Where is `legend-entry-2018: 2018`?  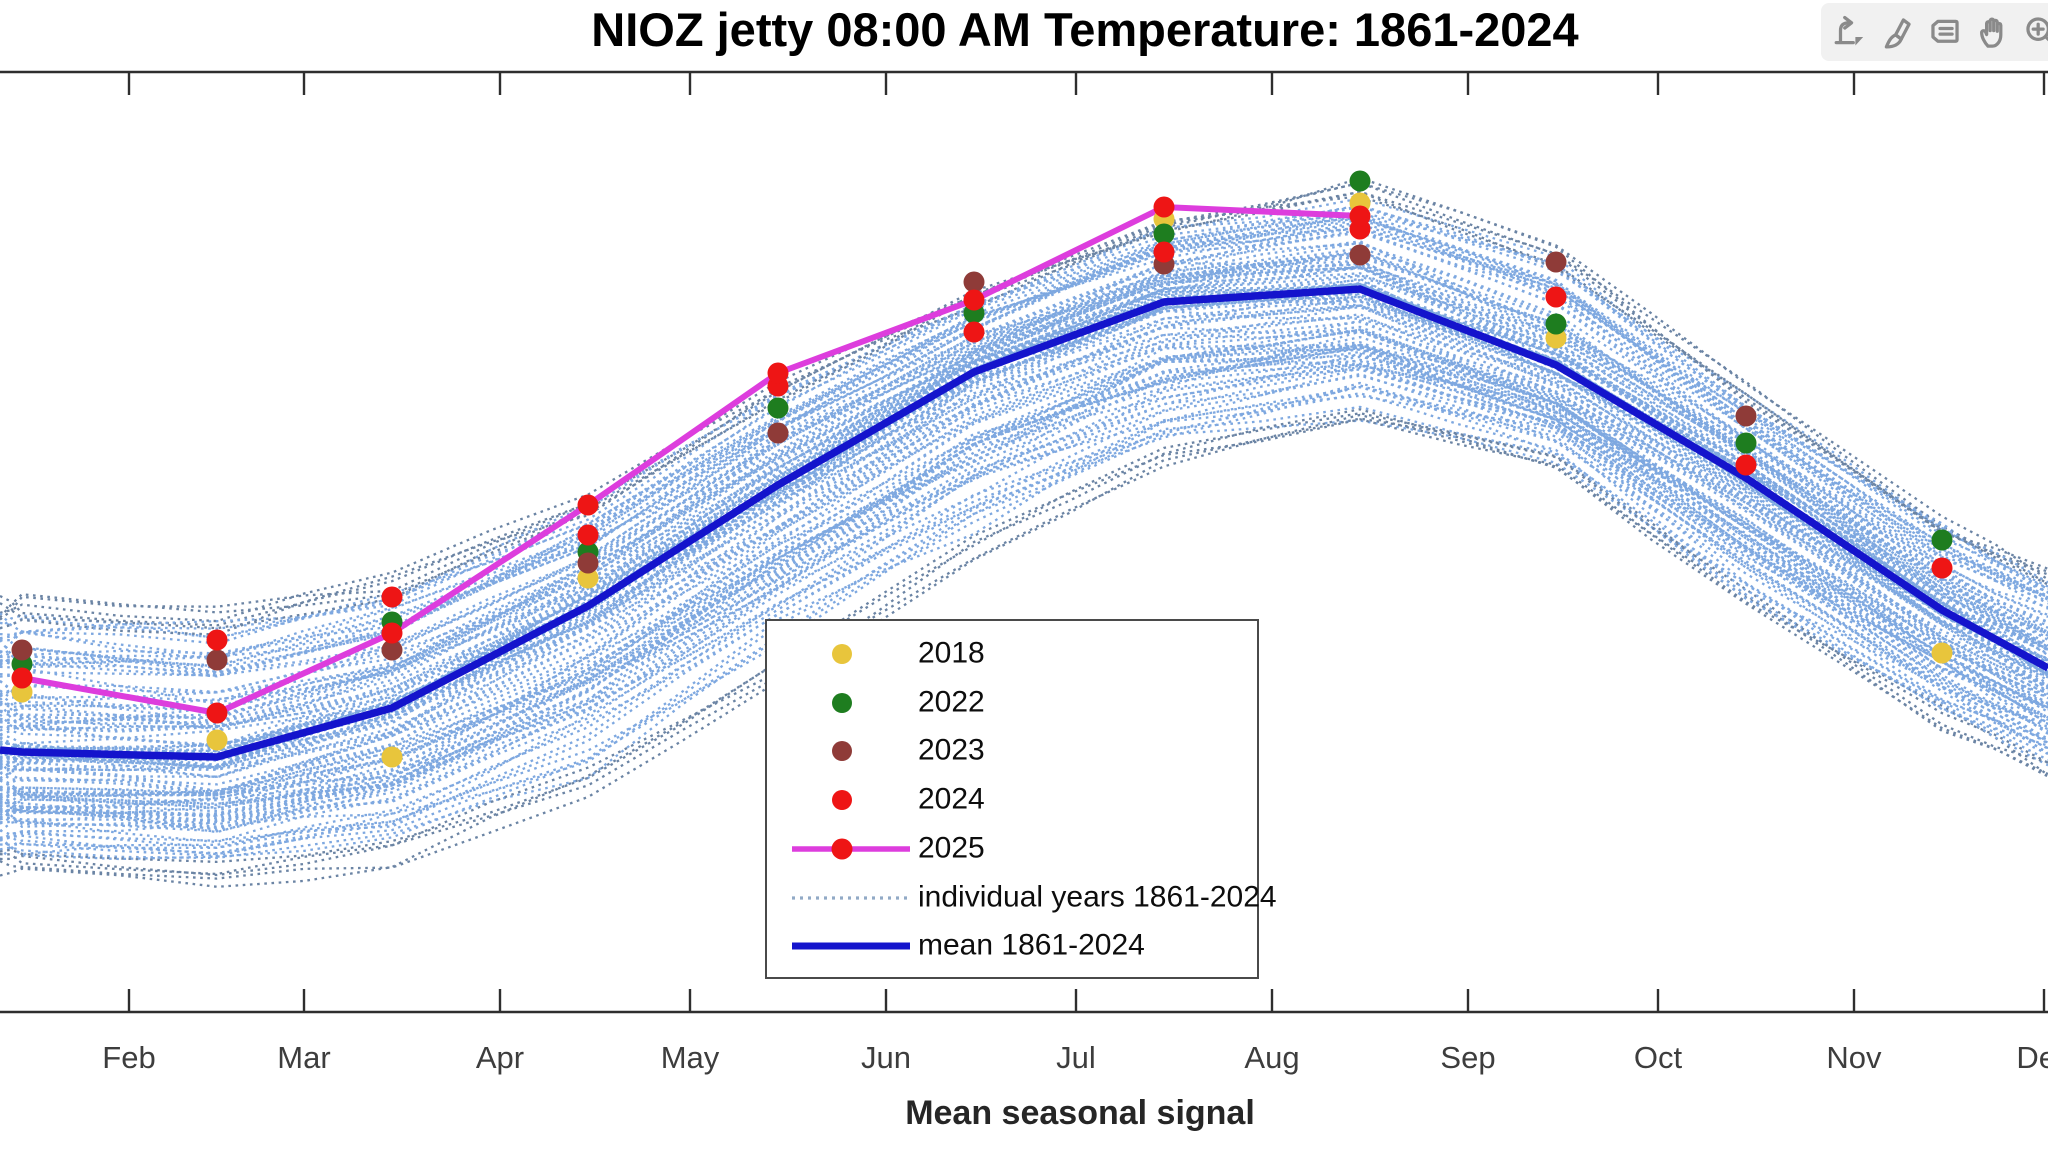
legend-entry-2018: 2018 is located at coordinates (1012, 654).